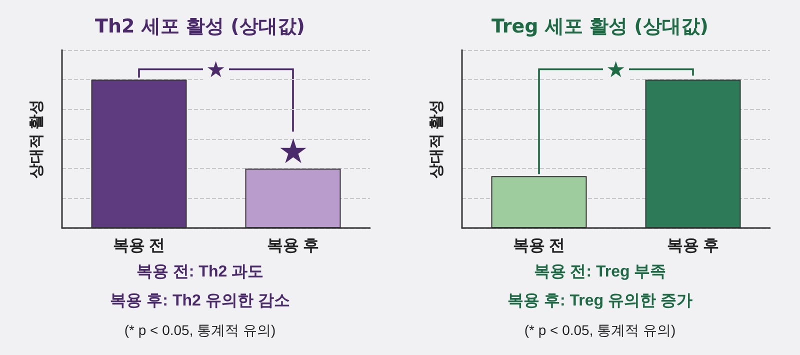 Image resolution: width=800 pixels, height=355 pixels. I want to click on chart-title: Treg 세포 활성 (상대값), so click(600, 27).